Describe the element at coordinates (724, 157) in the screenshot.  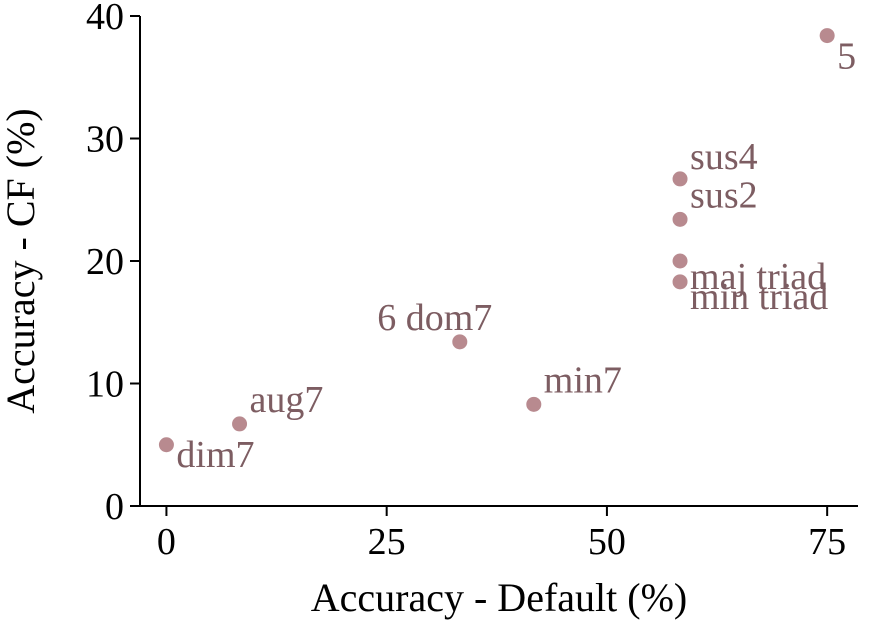
I see `point-label: sus4` at that location.